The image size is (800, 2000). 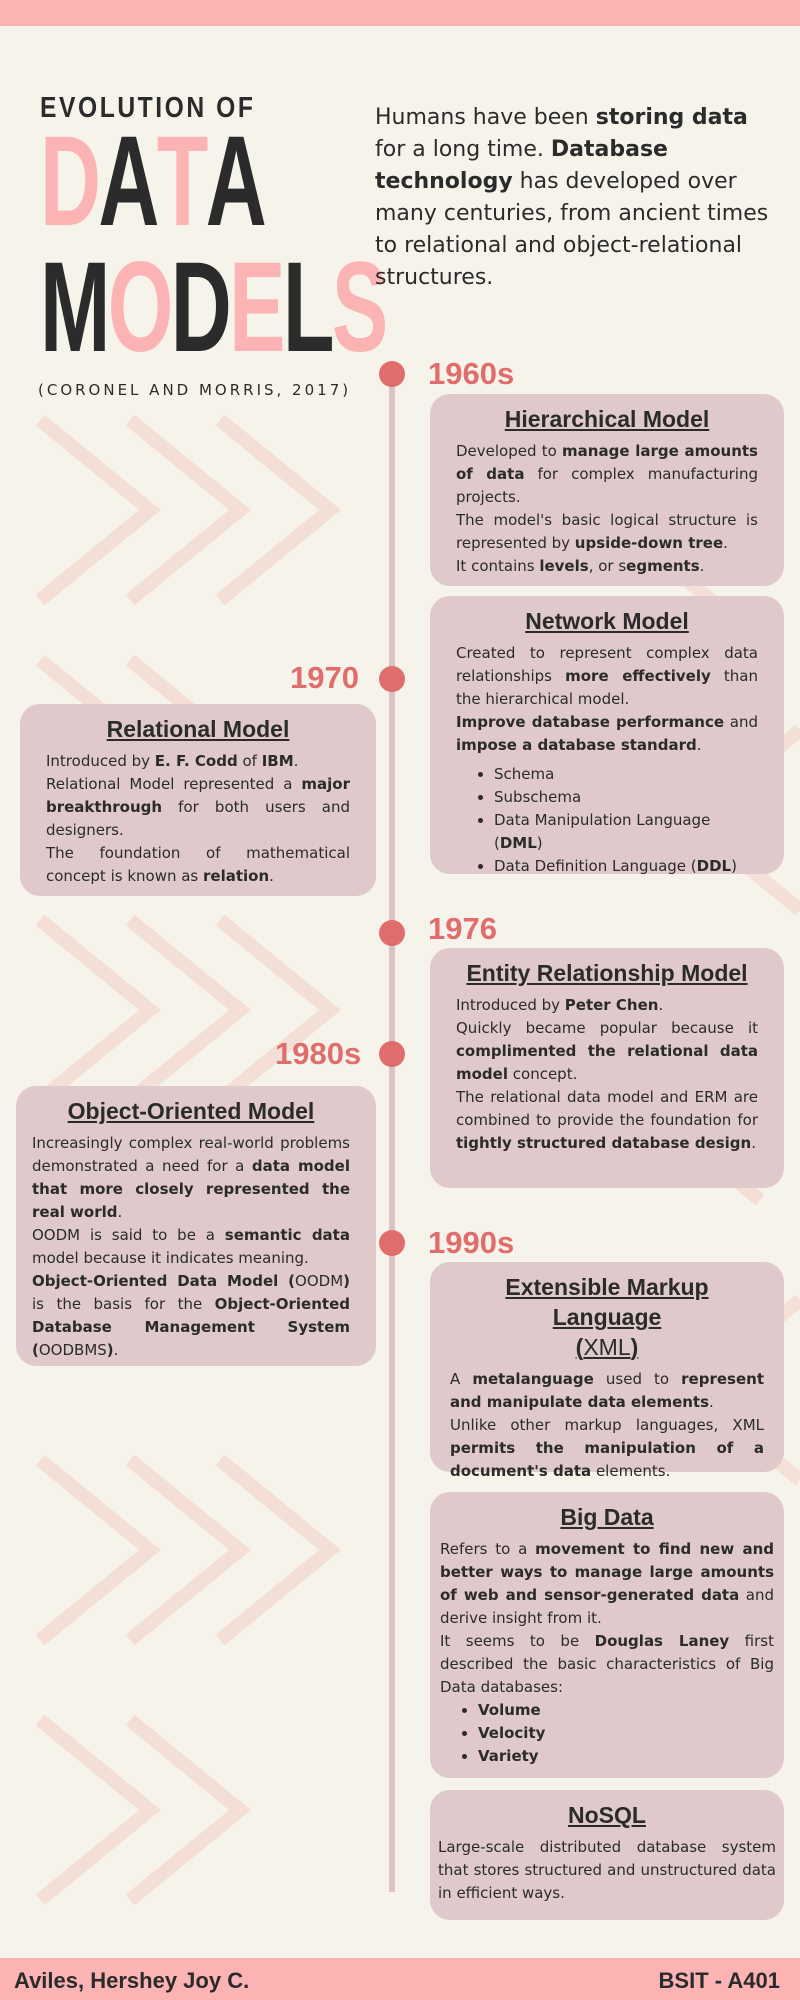 I want to click on author-name: Aviles, Hershey Joy C., so click(x=132, y=1980).